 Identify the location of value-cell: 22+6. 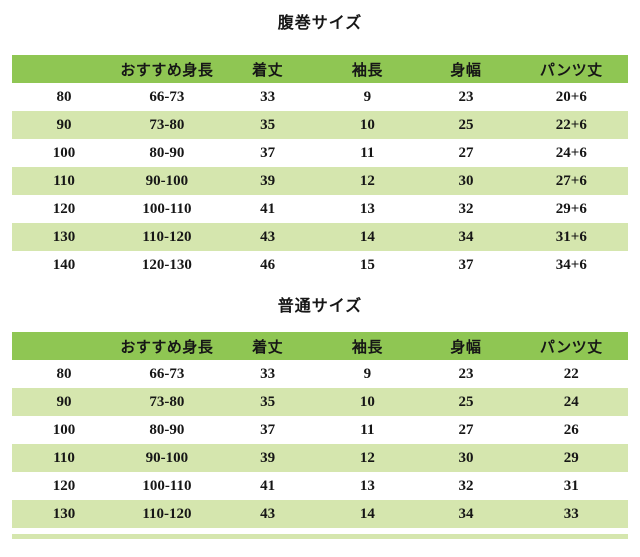
(571, 125).